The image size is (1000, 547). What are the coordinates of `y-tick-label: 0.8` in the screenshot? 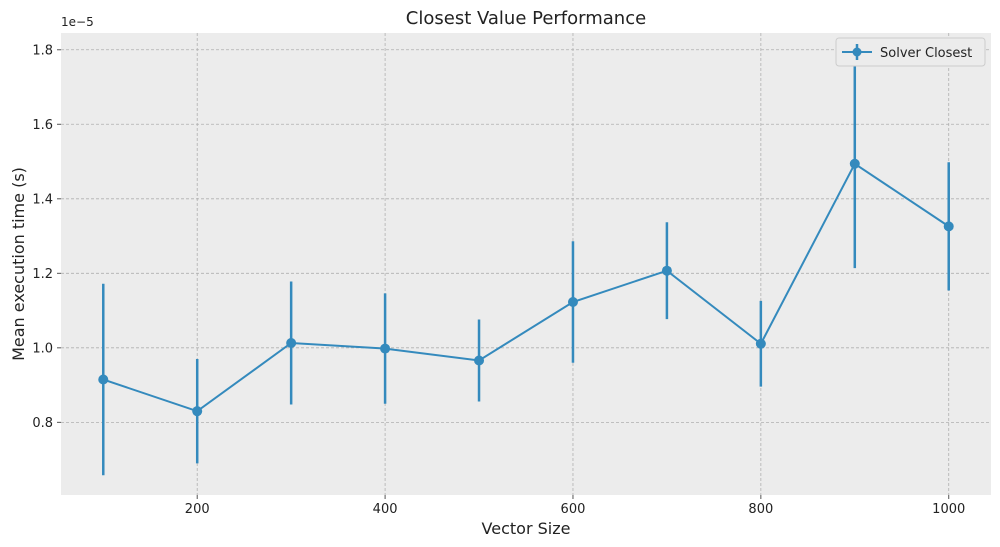 It's located at (42, 423).